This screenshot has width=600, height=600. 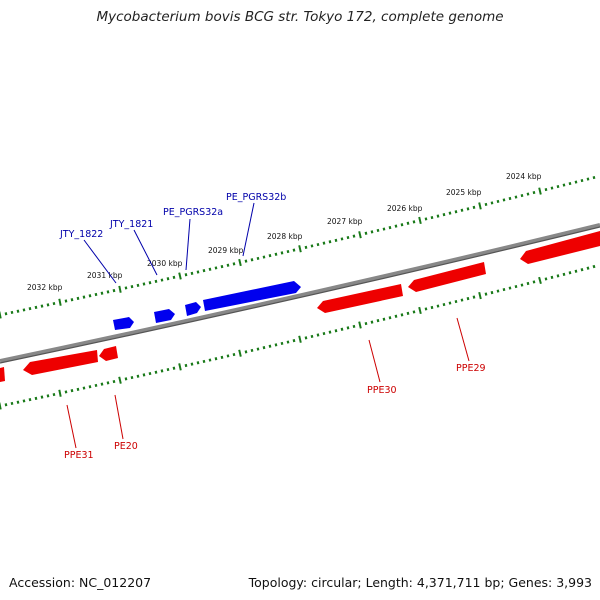 I want to click on leader-ppe30, so click(x=374, y=361).